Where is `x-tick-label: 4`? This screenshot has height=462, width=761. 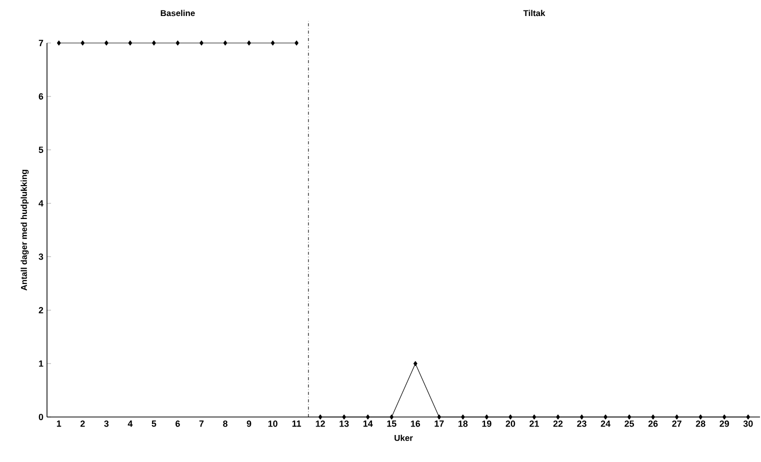 x-tick-label: 4 is located at coordinates (130, 423).